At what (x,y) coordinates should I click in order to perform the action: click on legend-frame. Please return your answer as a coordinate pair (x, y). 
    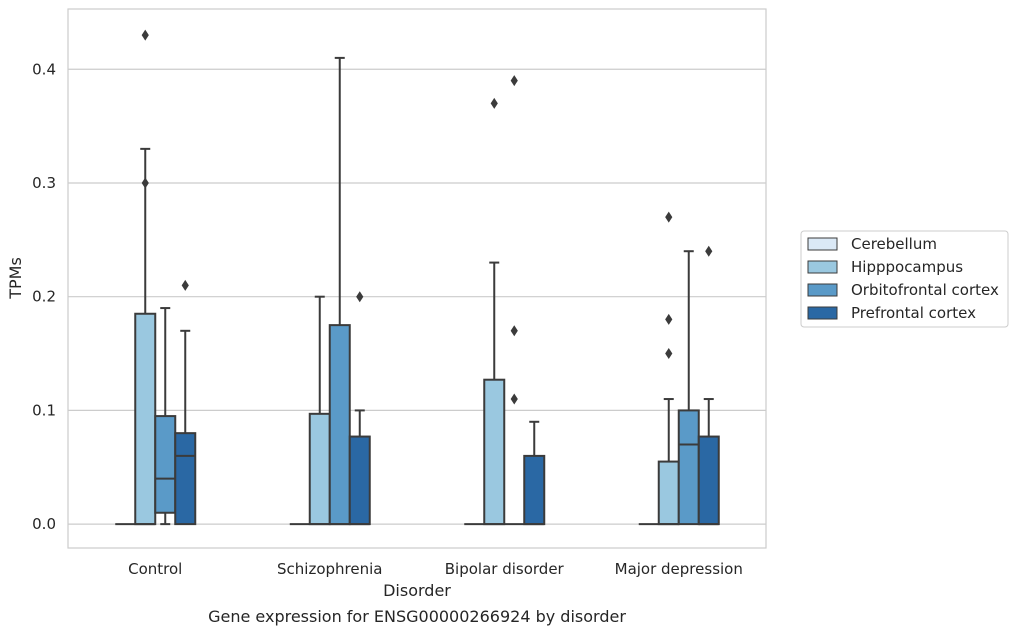
    Looking at the image, I should click on (904, 279).